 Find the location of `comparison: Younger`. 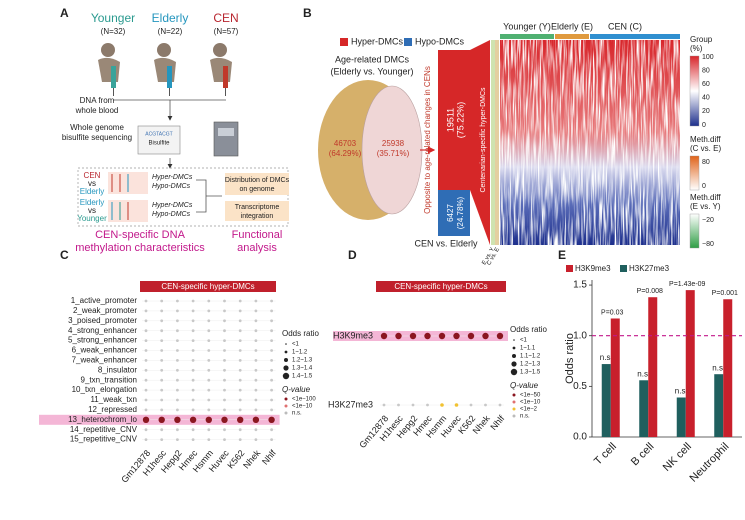

comparison: Younger is located at coordinates (92, 218).